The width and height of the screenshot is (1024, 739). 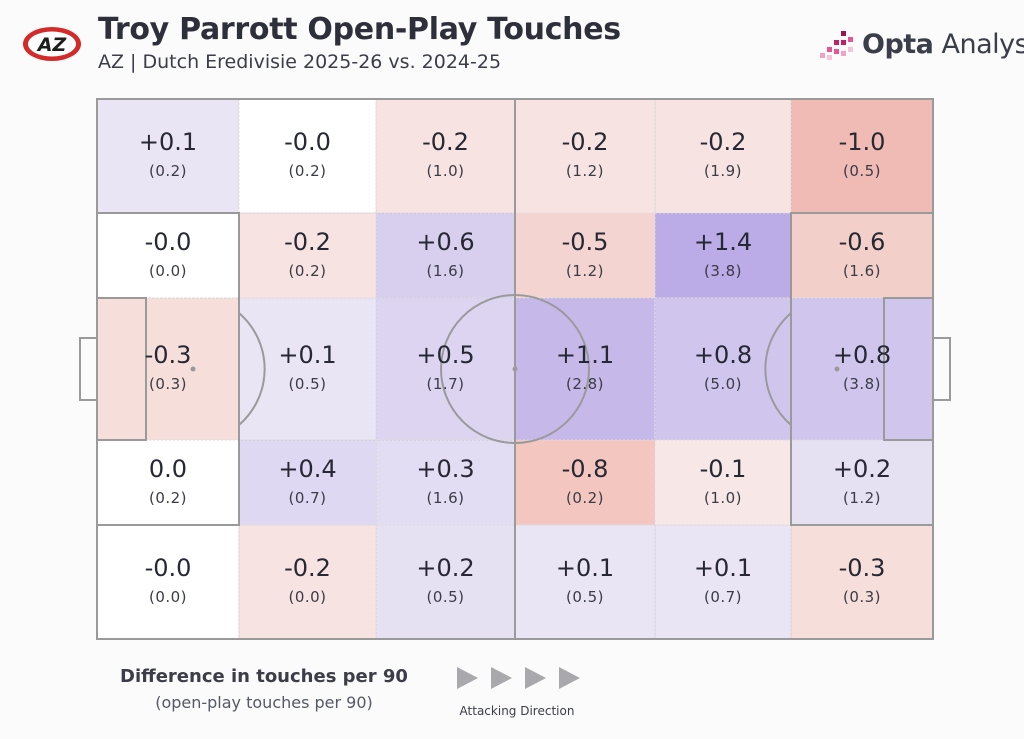 I want to click on heatmap-cell-r5-c2, so click(x=307, y=582).